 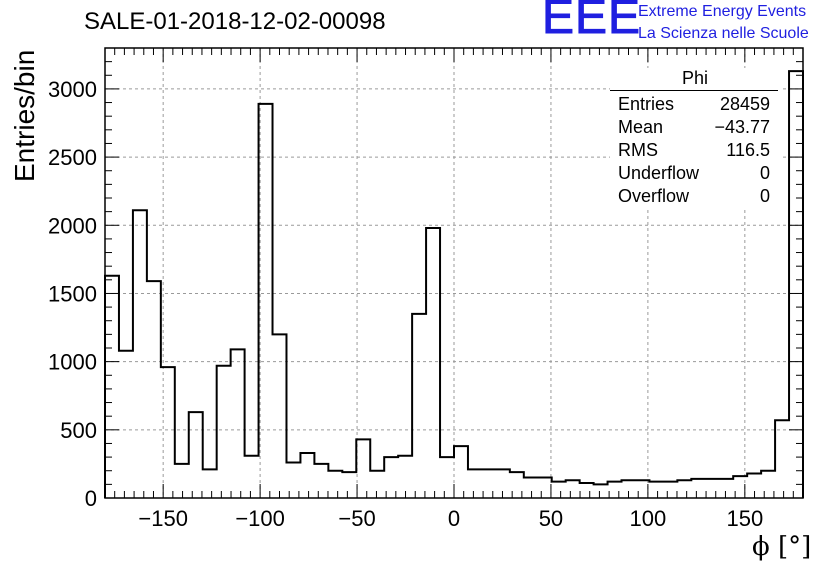 I want to click on stats-divider, so click(x=694, y=90).